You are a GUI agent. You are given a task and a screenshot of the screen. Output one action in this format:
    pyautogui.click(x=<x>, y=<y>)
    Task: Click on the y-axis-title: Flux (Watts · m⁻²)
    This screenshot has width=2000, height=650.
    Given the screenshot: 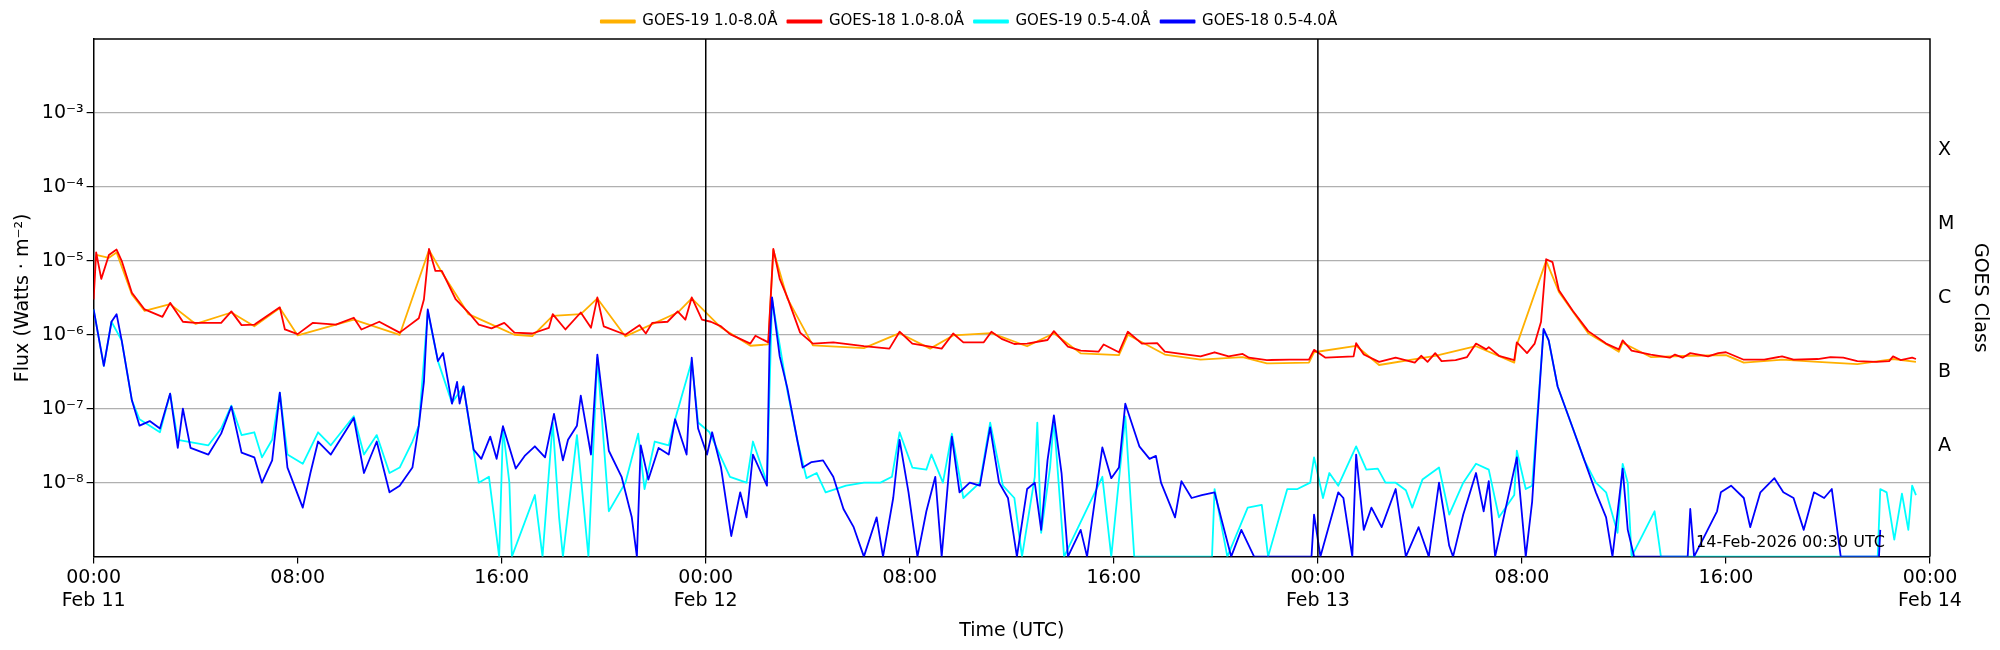 What is the action you would take?
    pyautogui.click(x=21, y=298)
    